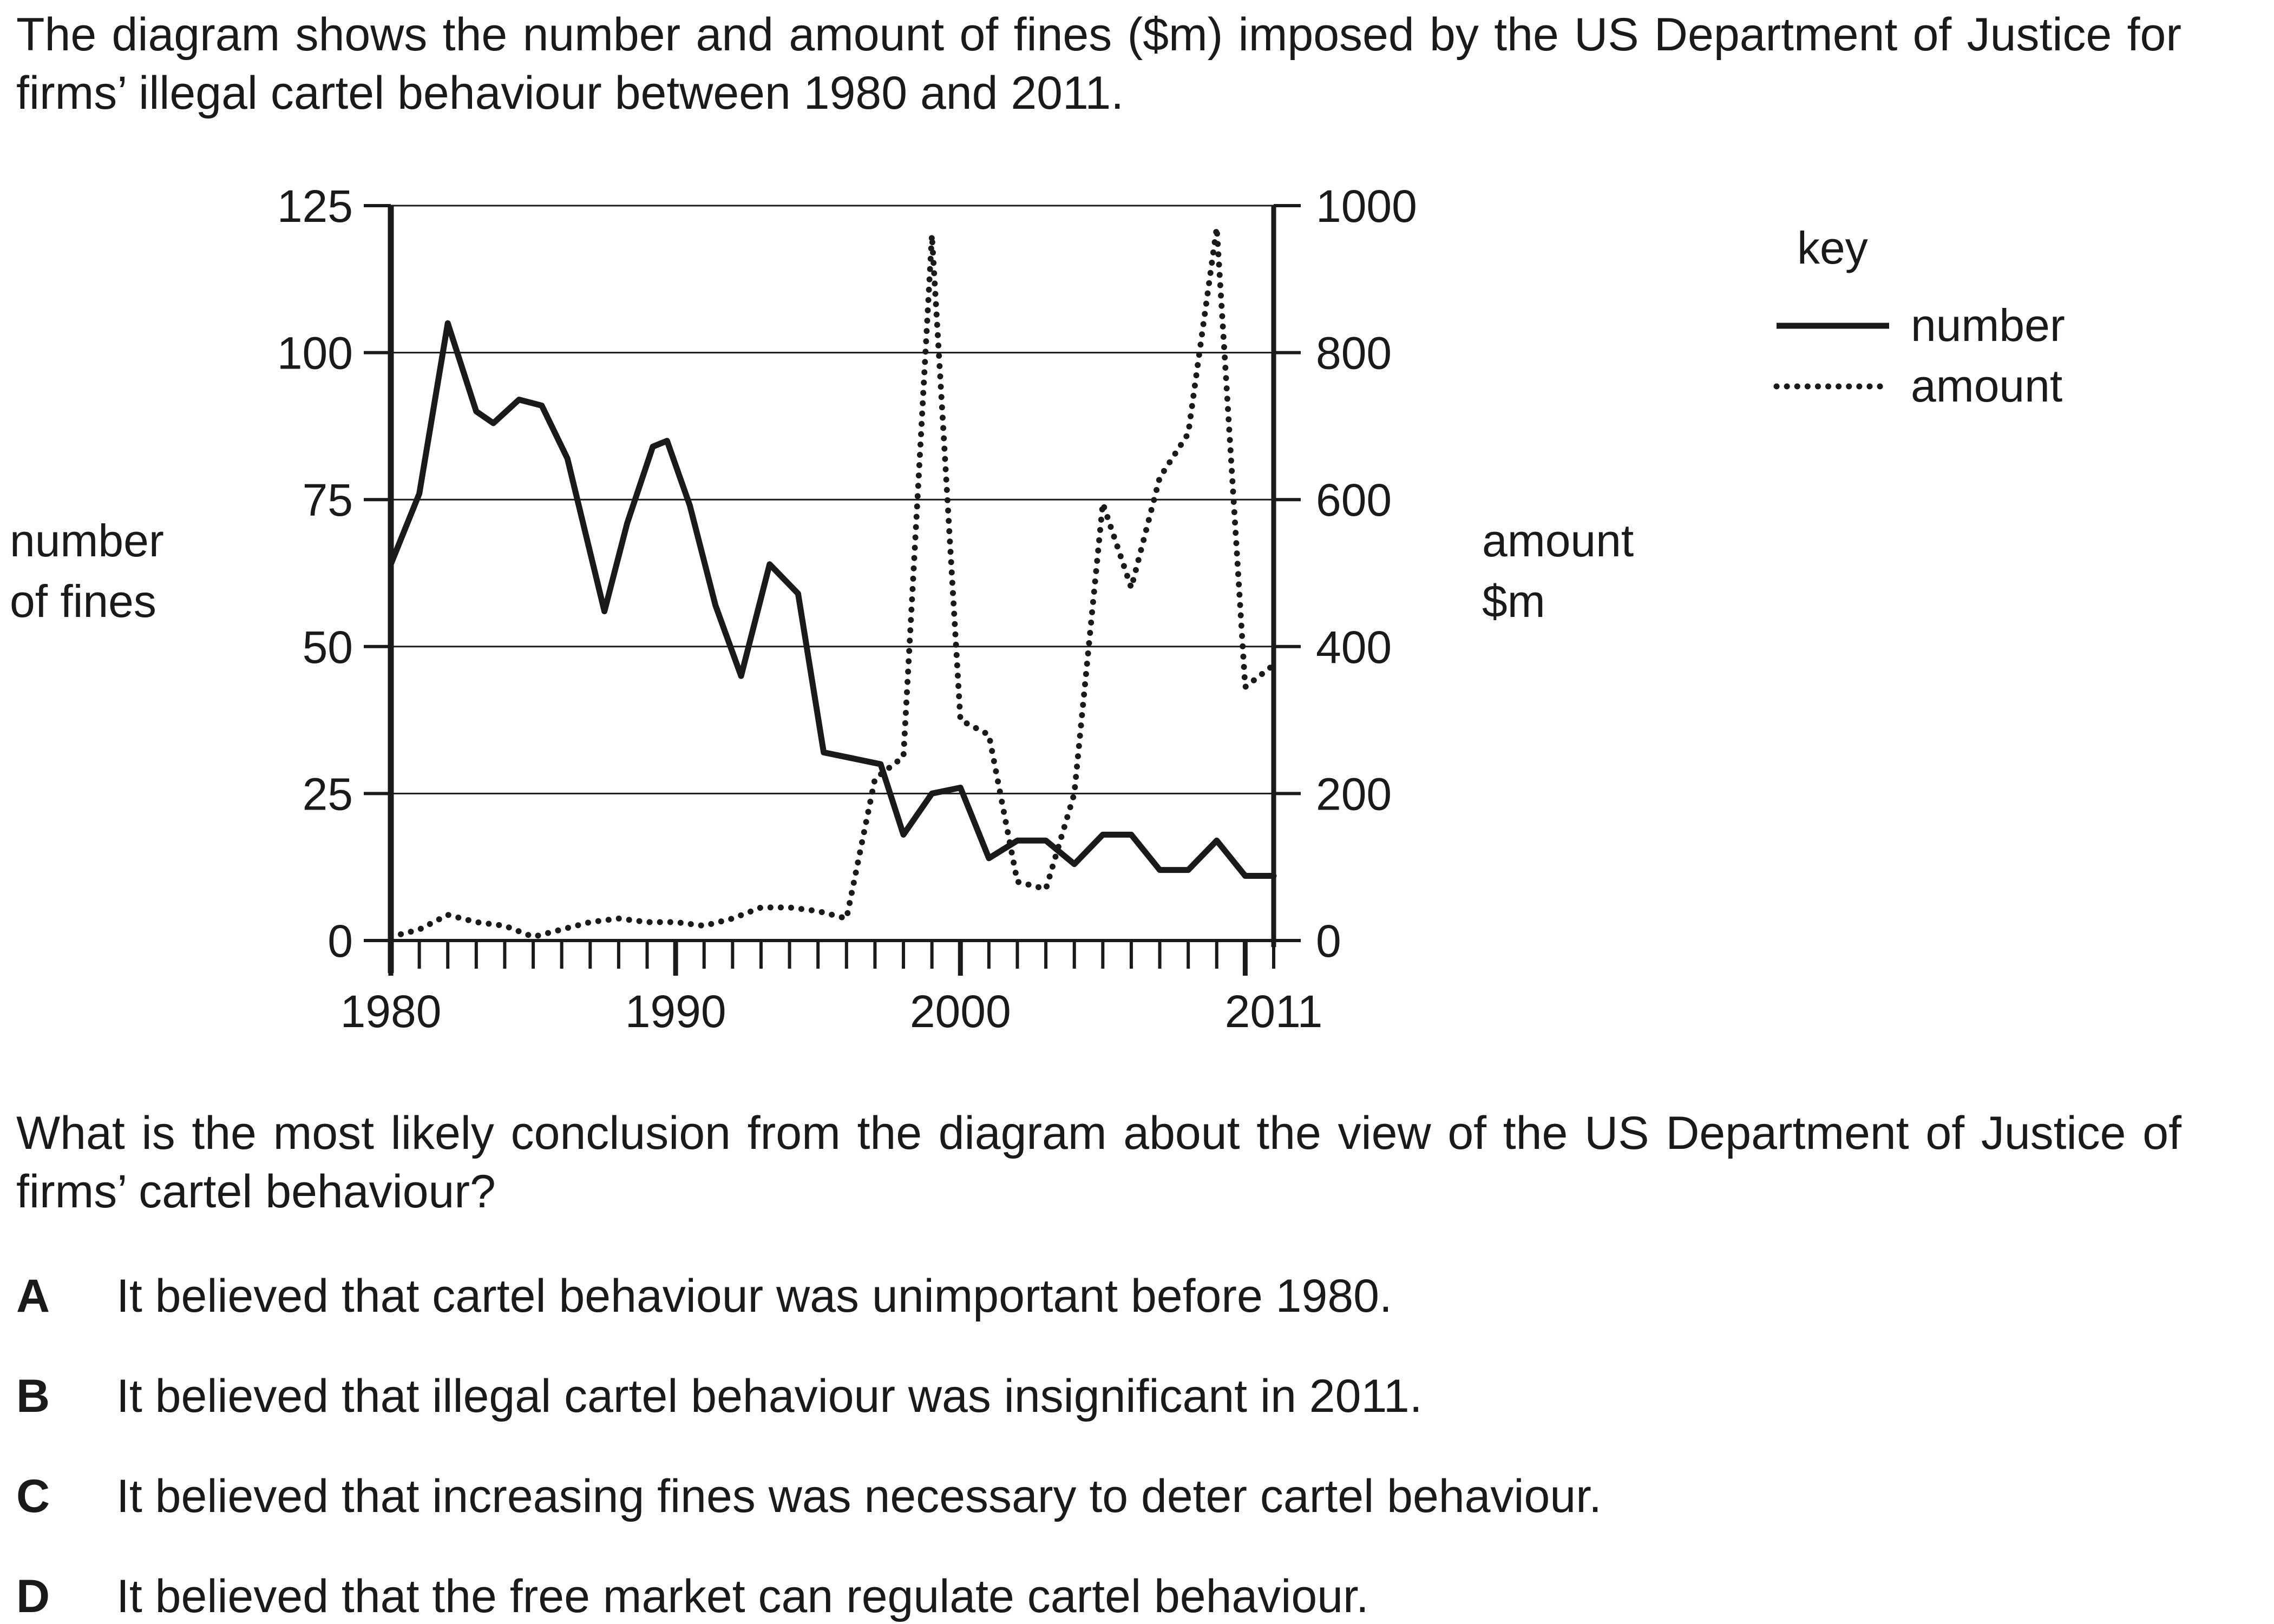  Describe the element at coordinates (1328, 941) in the screenshot. I see `right-tick-label-0: 0` at that location.